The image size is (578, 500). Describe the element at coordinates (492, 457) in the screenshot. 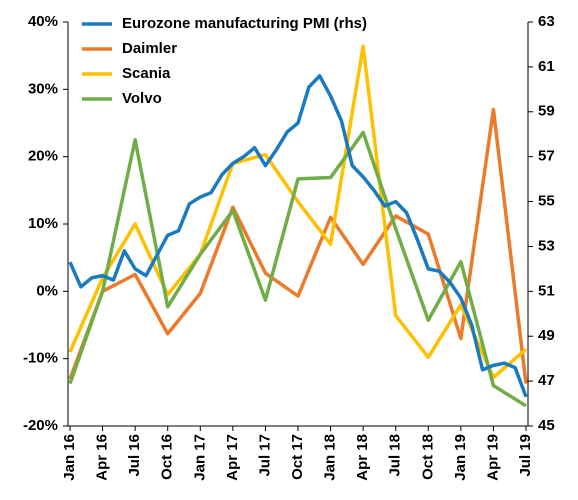

I see `x-tick-label: Apr 19` at that location.